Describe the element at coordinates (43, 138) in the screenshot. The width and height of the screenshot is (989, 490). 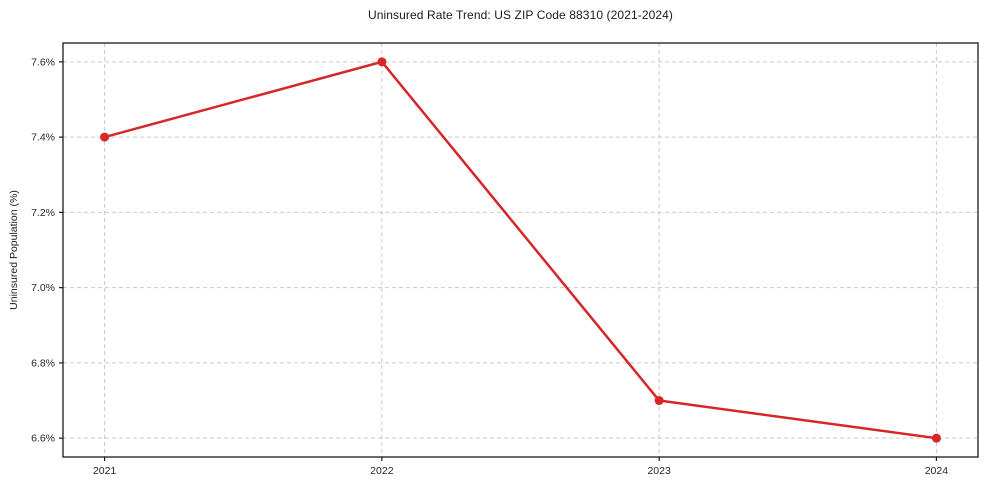
I see `y-tick-label: 7.4%` at that location.